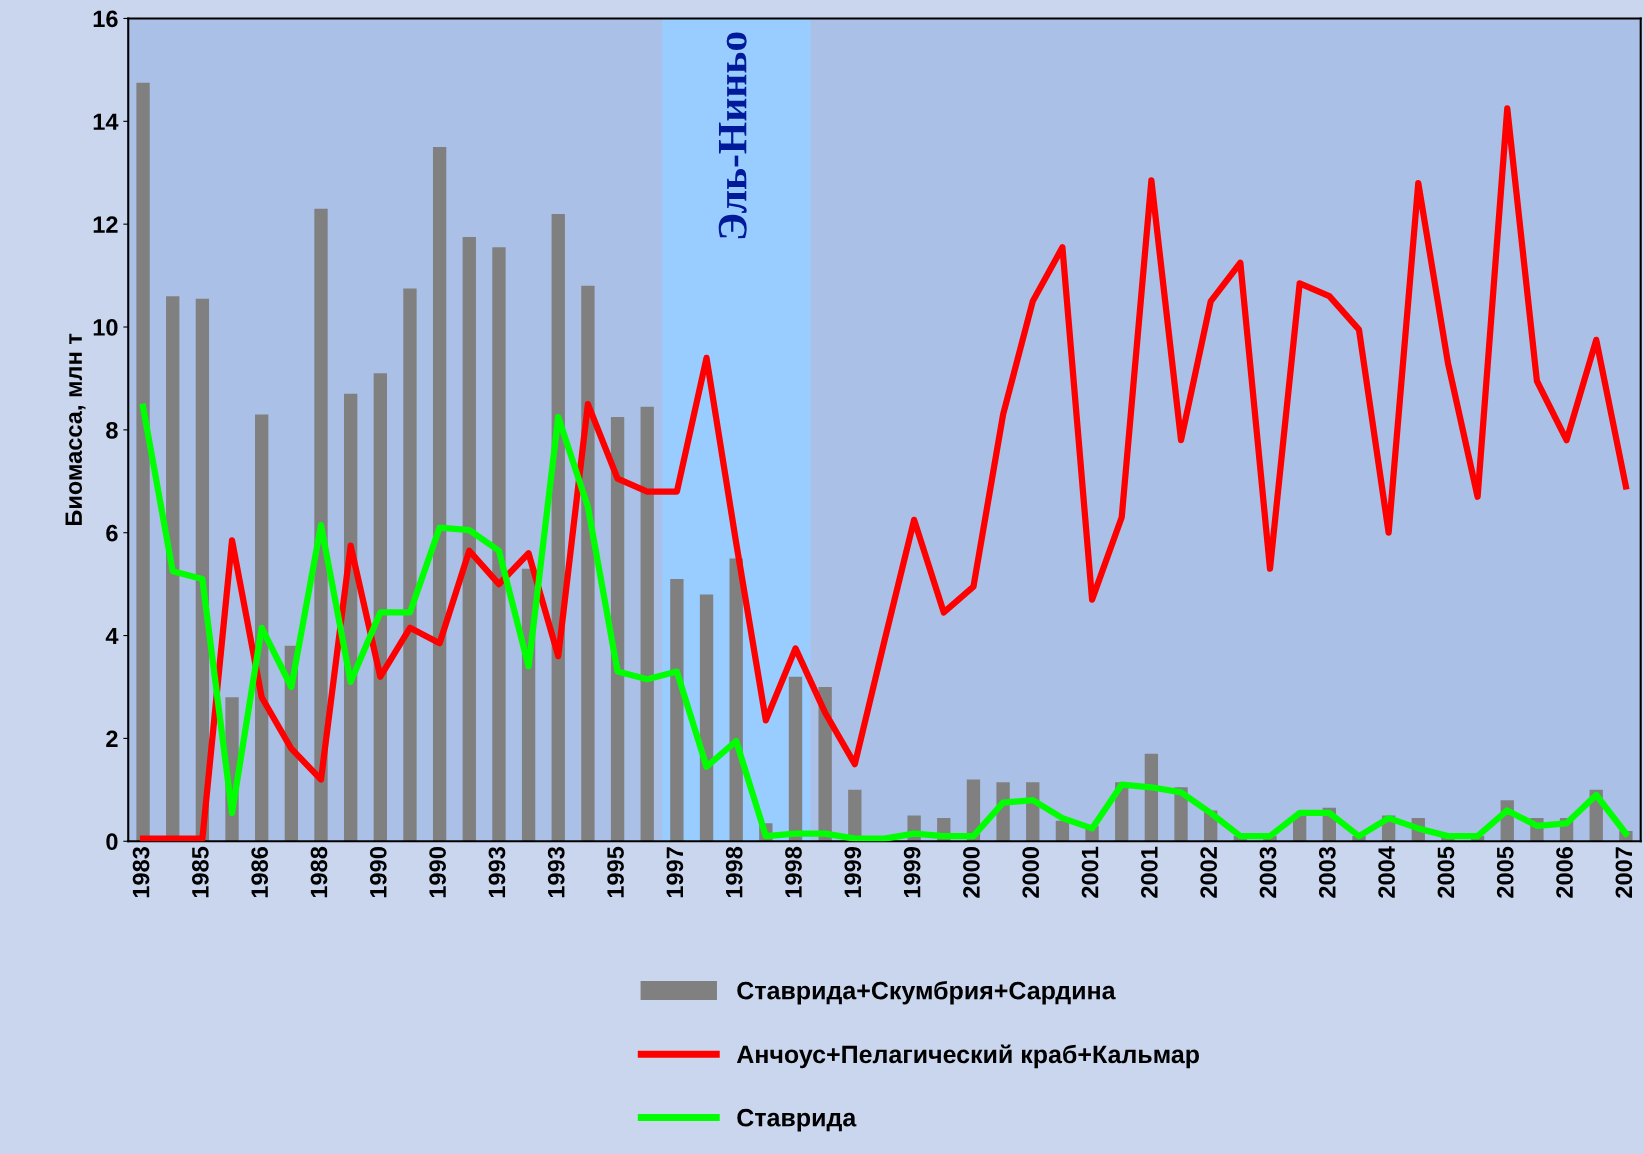 This screenshot has height=1154, width=1644. What do you see at coordinates (319, 872) in the screenshot?
I see `x-tick-label: 1988` at bounding box center [319, 872].